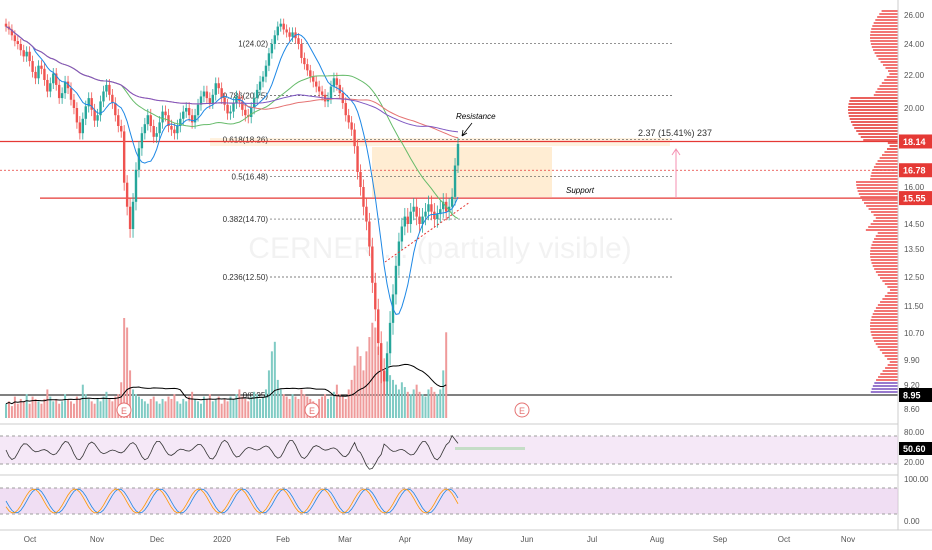 Image resolution: width=932 pixels, height=550 pixels. I want to click on volume-bars, so click(226, 368).